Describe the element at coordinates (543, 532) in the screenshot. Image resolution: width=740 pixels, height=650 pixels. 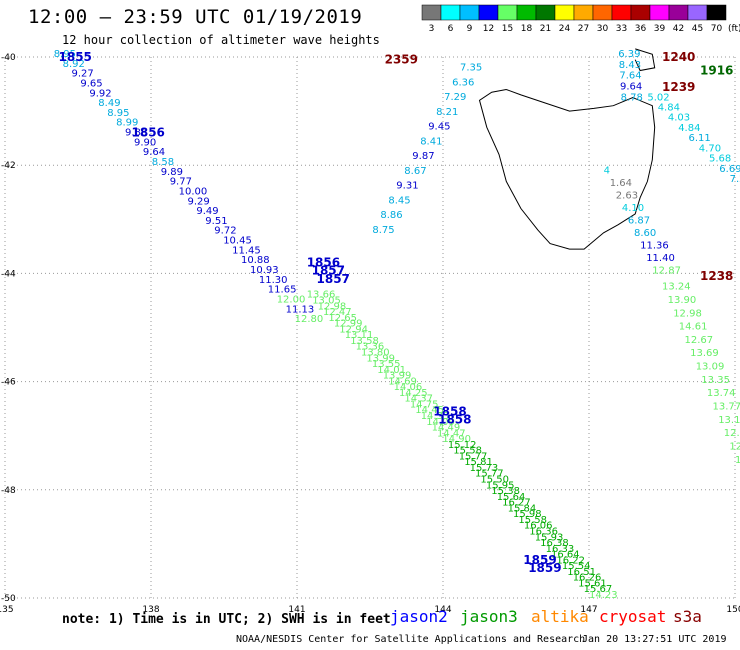
I see `wave-height-label: 16.36` at that location.